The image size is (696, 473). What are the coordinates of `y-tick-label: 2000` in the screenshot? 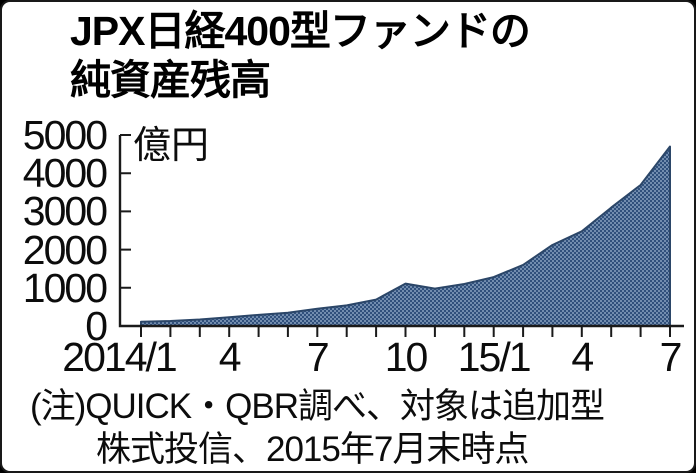 It's located at (65, 249).